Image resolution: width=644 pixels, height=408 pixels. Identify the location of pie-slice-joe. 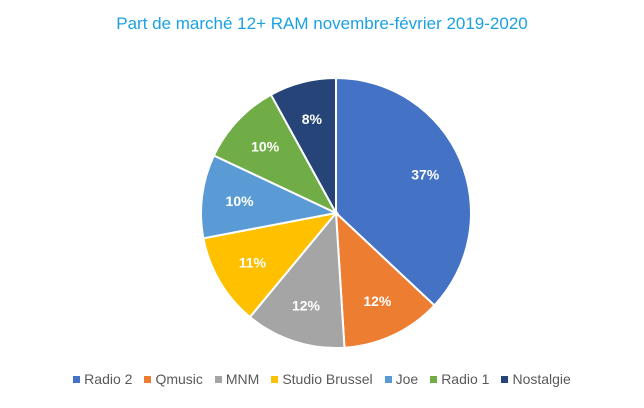
(270, 197).